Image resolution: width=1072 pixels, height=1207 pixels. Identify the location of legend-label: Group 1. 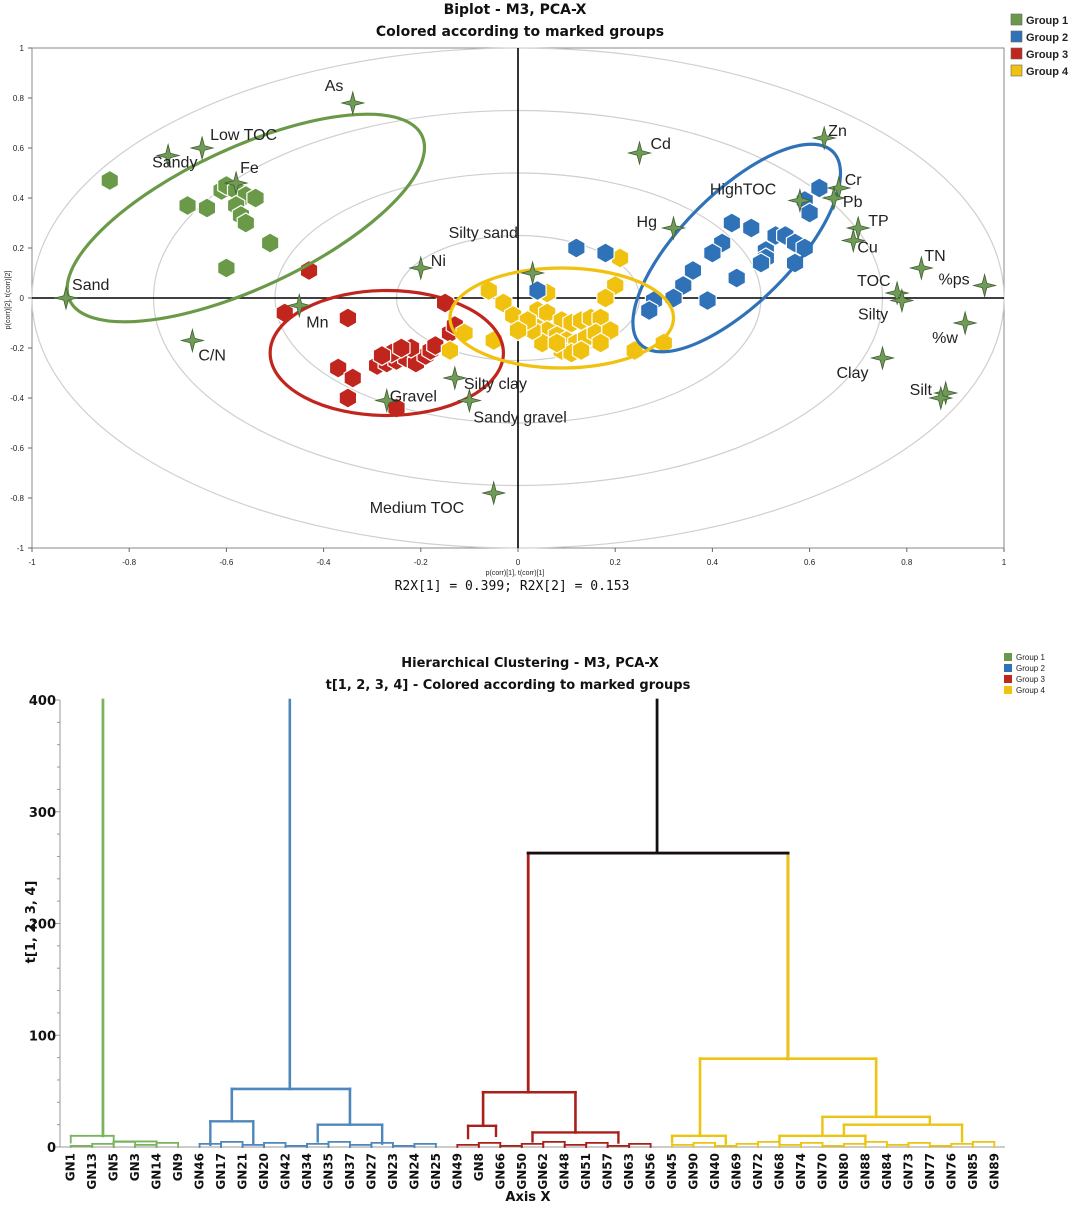
(1030, 657).